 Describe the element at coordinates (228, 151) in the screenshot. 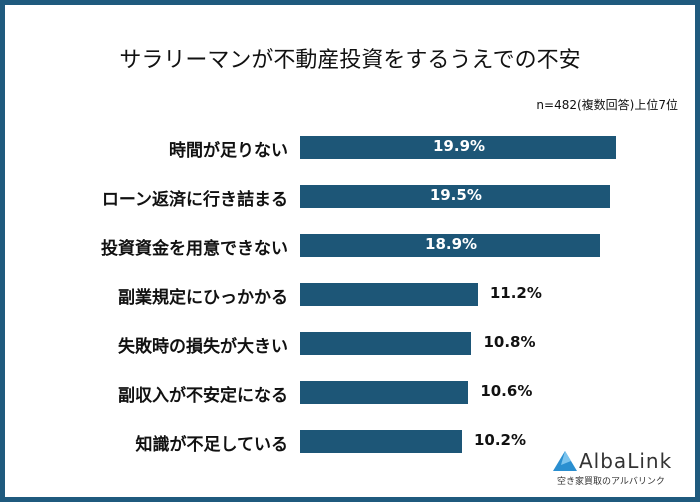

I see `category-label: 時間が足りない` at that location.